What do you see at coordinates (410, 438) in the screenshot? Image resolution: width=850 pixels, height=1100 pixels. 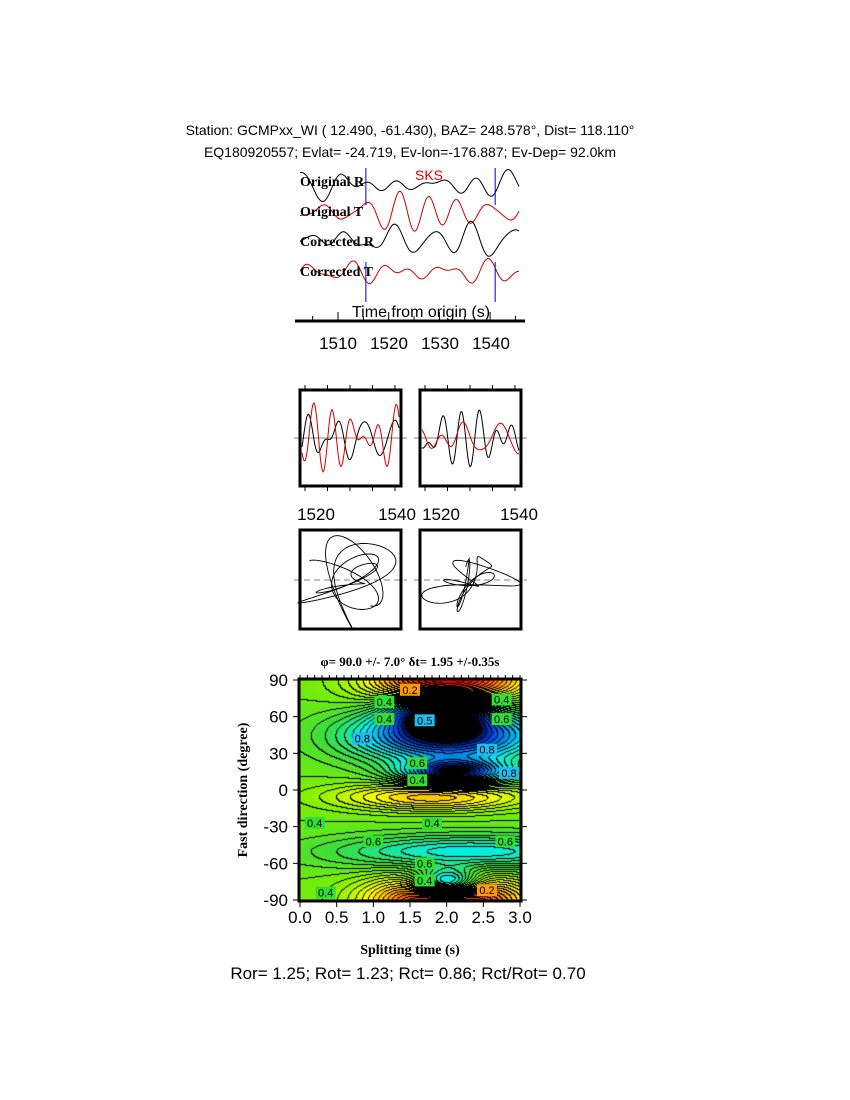 I see `component-panels` at bounding box center [410, 438].